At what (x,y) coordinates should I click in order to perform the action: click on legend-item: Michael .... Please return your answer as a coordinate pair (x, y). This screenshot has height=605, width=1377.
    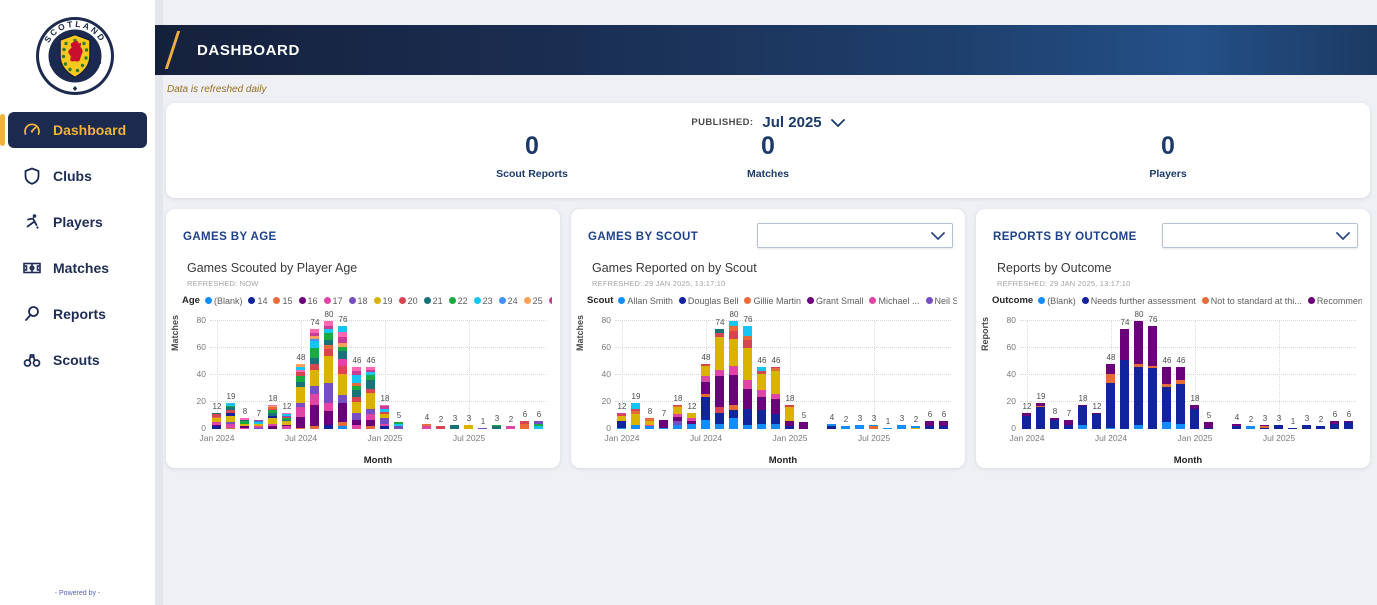
    Looking at the image, I should click on (894, 301).